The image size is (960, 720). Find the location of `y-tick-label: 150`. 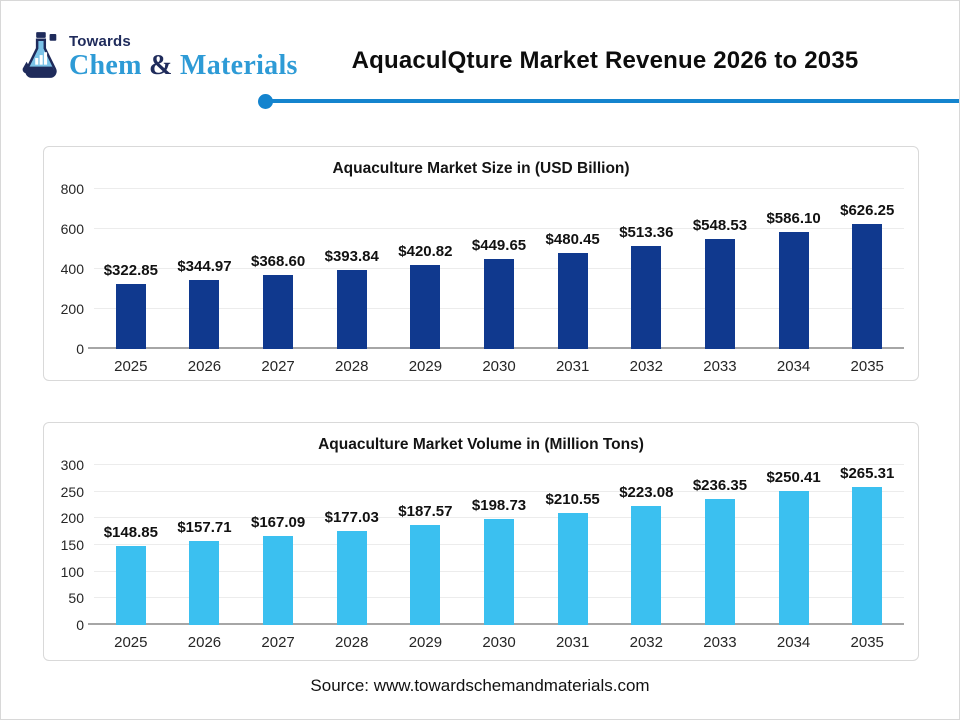

y-tick-label: 150 is located at coordinates (72, 545).